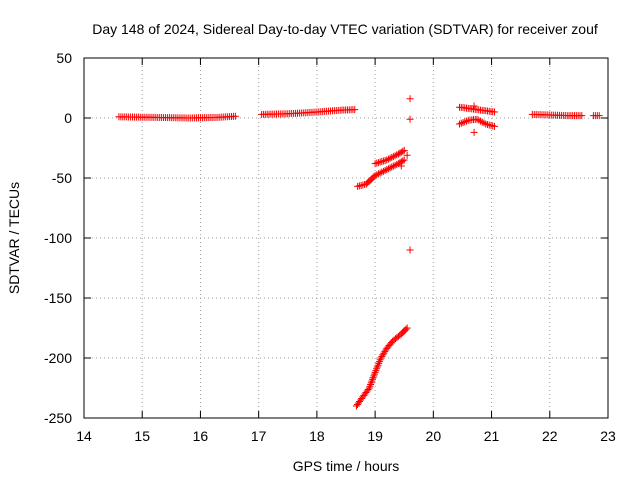  Describe the element at coordinates (68, 118) in the screenshot. I see `y-tick-label: 0` at that location.